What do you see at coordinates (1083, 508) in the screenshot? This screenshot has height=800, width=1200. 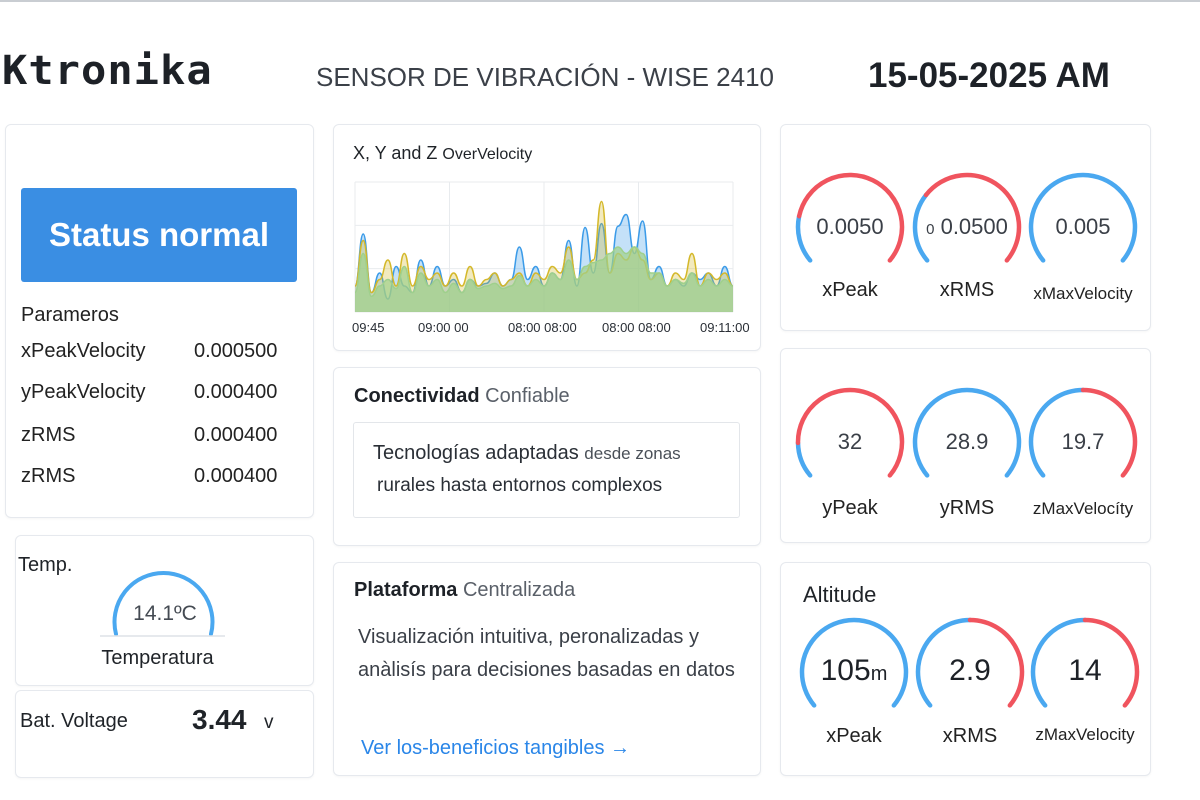 I see `gauge-label: zMaxVelocíty` at bounding box center [1083, 508].